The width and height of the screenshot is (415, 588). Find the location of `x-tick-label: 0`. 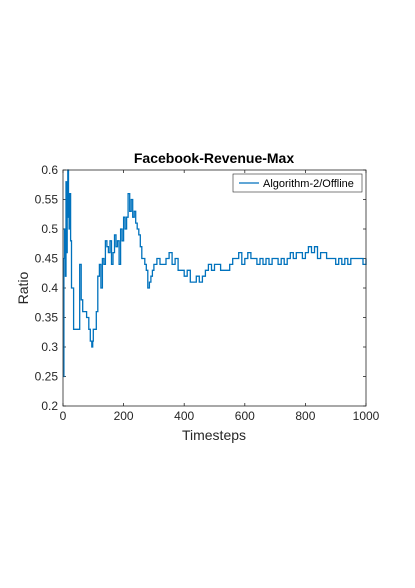

x-tick-label: 0 is located at coordinates (63, 416).